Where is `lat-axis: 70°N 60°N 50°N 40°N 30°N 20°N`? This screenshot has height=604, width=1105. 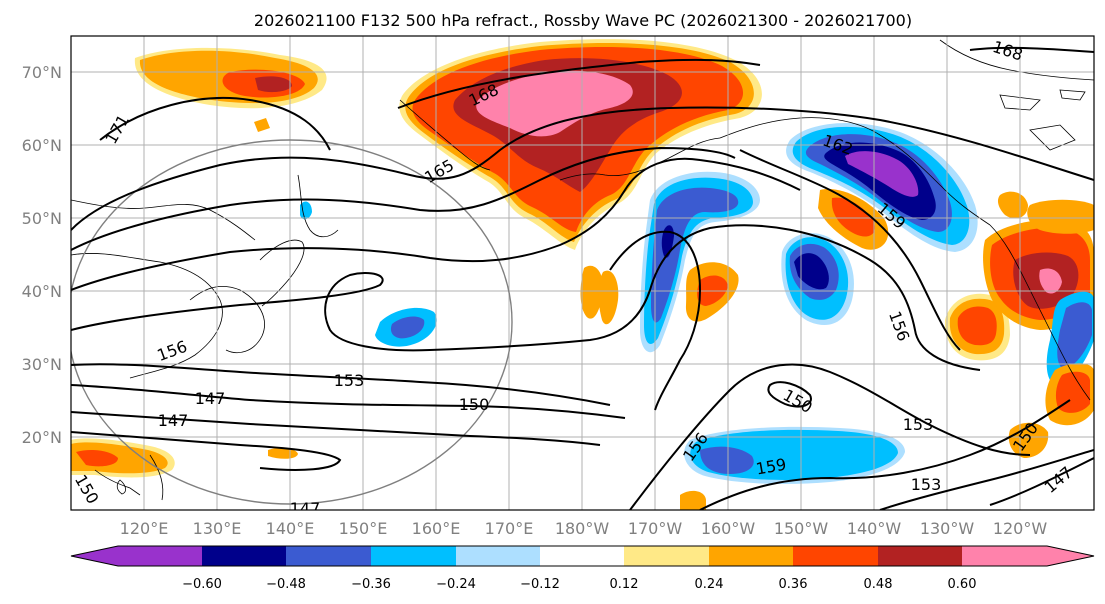 lat-axis: 70°N 60°N 50°N 40°N 30°N 20°N is located at coordinates (42, 255).